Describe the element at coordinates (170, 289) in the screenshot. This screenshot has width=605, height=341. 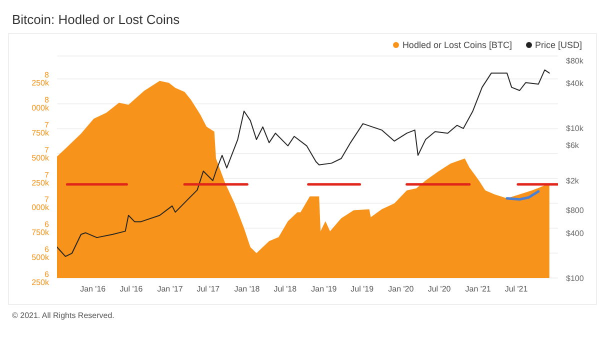
I see `x-tick-label: Jan '17` at that location.